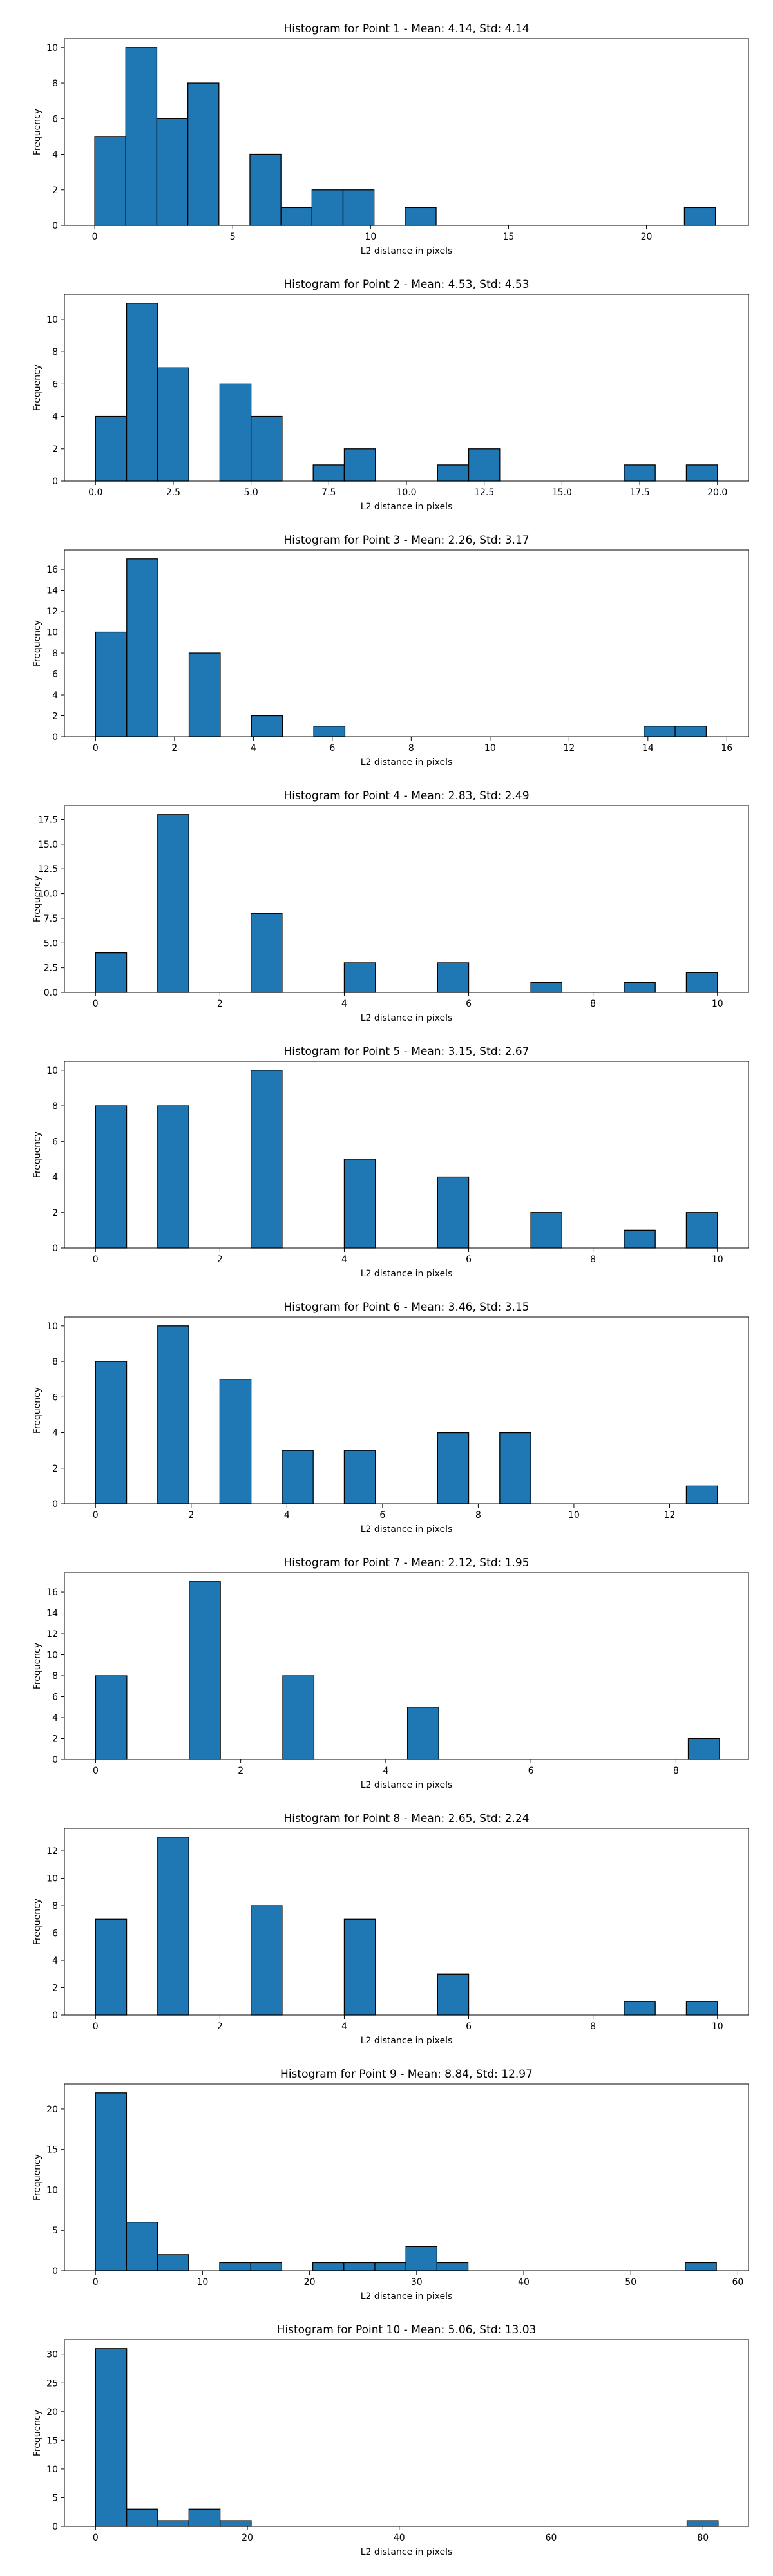 The image size is (773, 2576). Describe the element at coordinates (639, 493) in the screenshot. I see `x-tick-label: 17.5` at that location.